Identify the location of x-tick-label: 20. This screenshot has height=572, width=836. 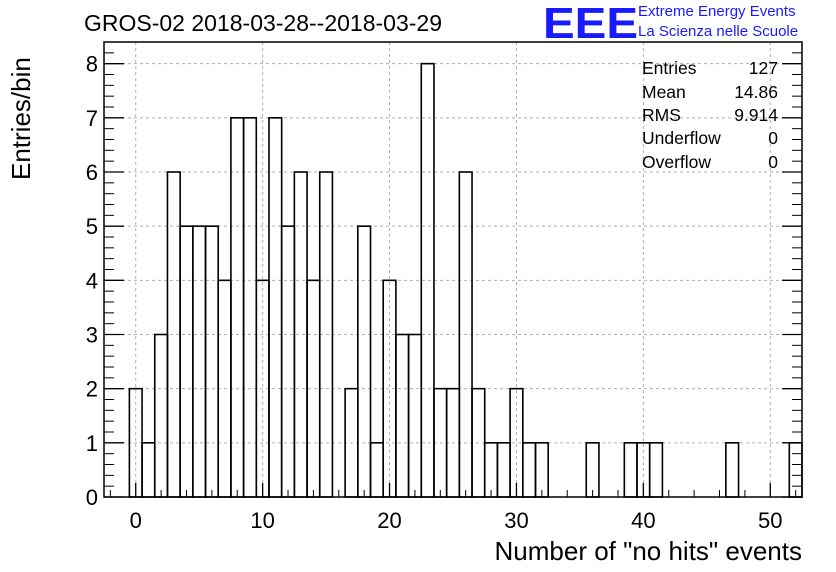
(389, 520).